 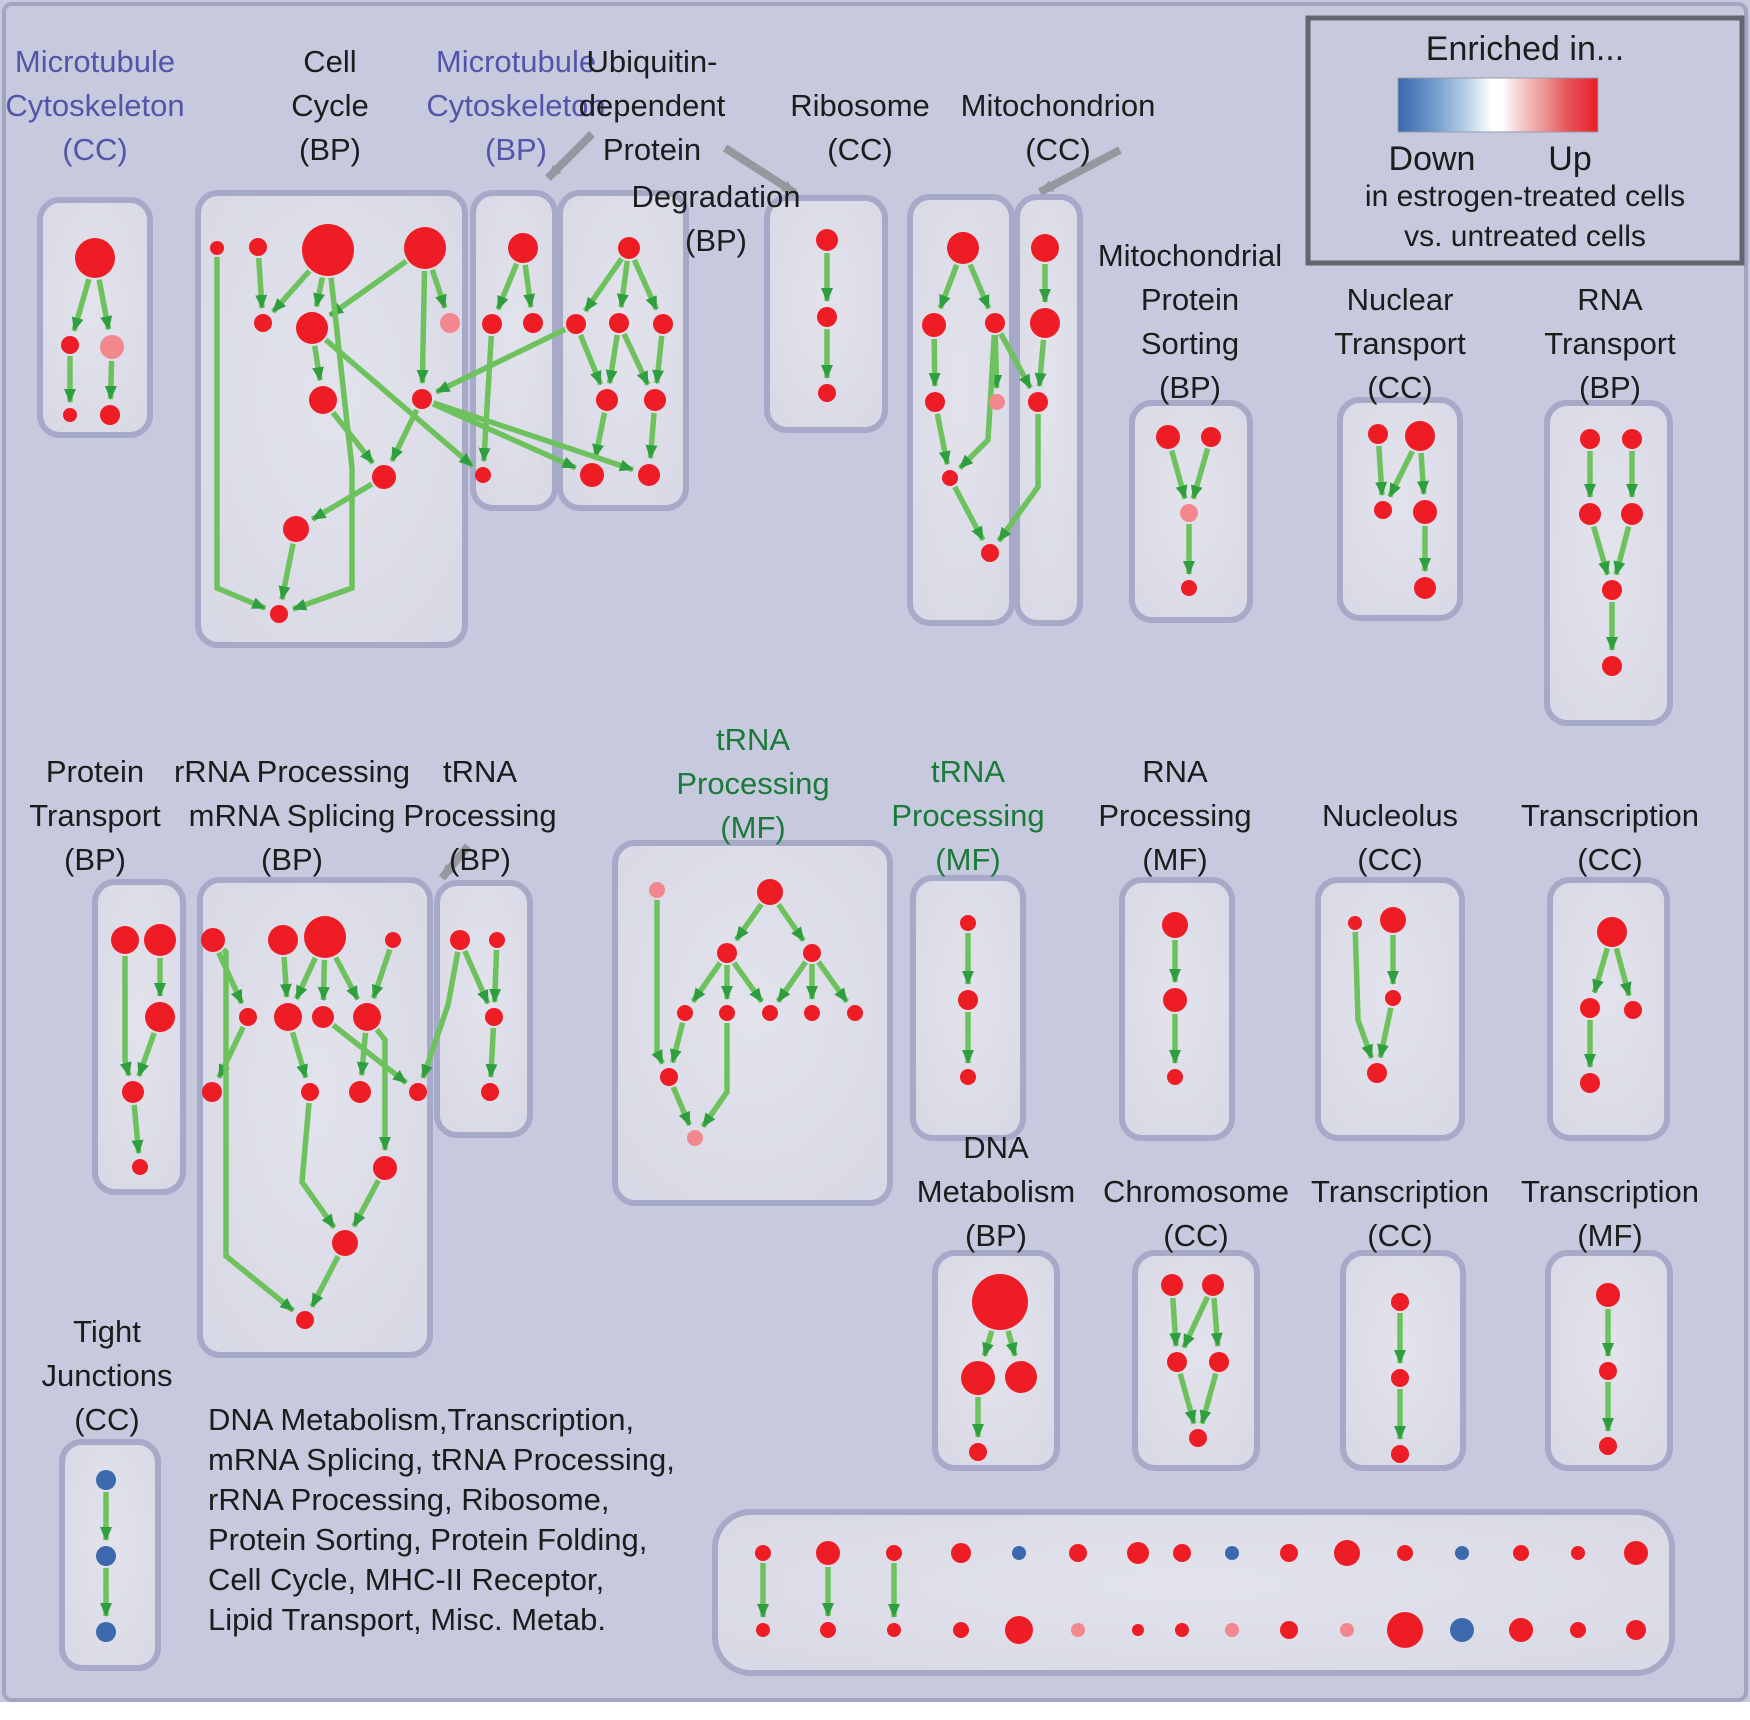 What do you see at coordinates (1608, 1009) in the screenshot?
I see `group-box-transcription-cc-mid` at bounding box center [1608, 1009].